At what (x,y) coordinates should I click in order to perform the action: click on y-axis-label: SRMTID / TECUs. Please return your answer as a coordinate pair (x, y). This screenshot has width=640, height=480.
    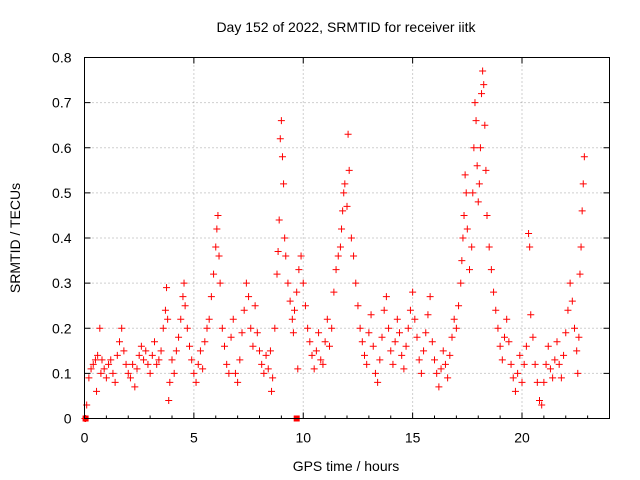
    Looking at the image, I should click on (15, 238).